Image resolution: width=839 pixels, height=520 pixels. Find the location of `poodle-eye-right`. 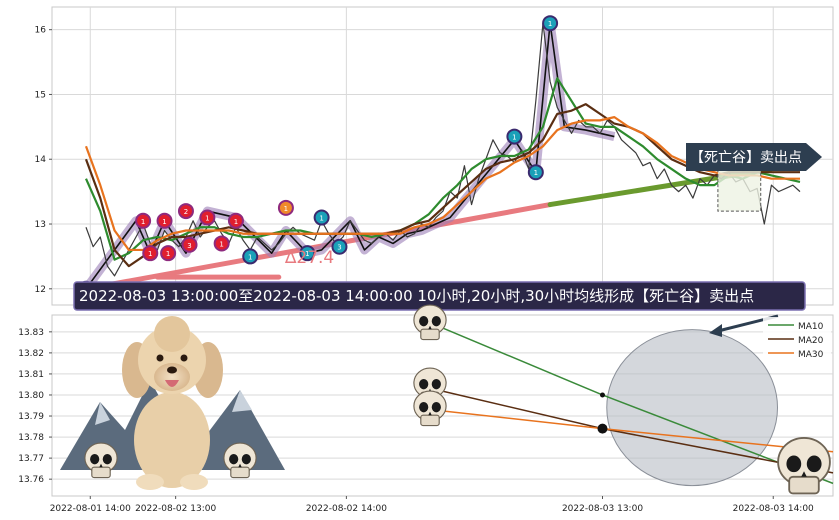

poodle-eye-right is located at coordinates (184, 358).